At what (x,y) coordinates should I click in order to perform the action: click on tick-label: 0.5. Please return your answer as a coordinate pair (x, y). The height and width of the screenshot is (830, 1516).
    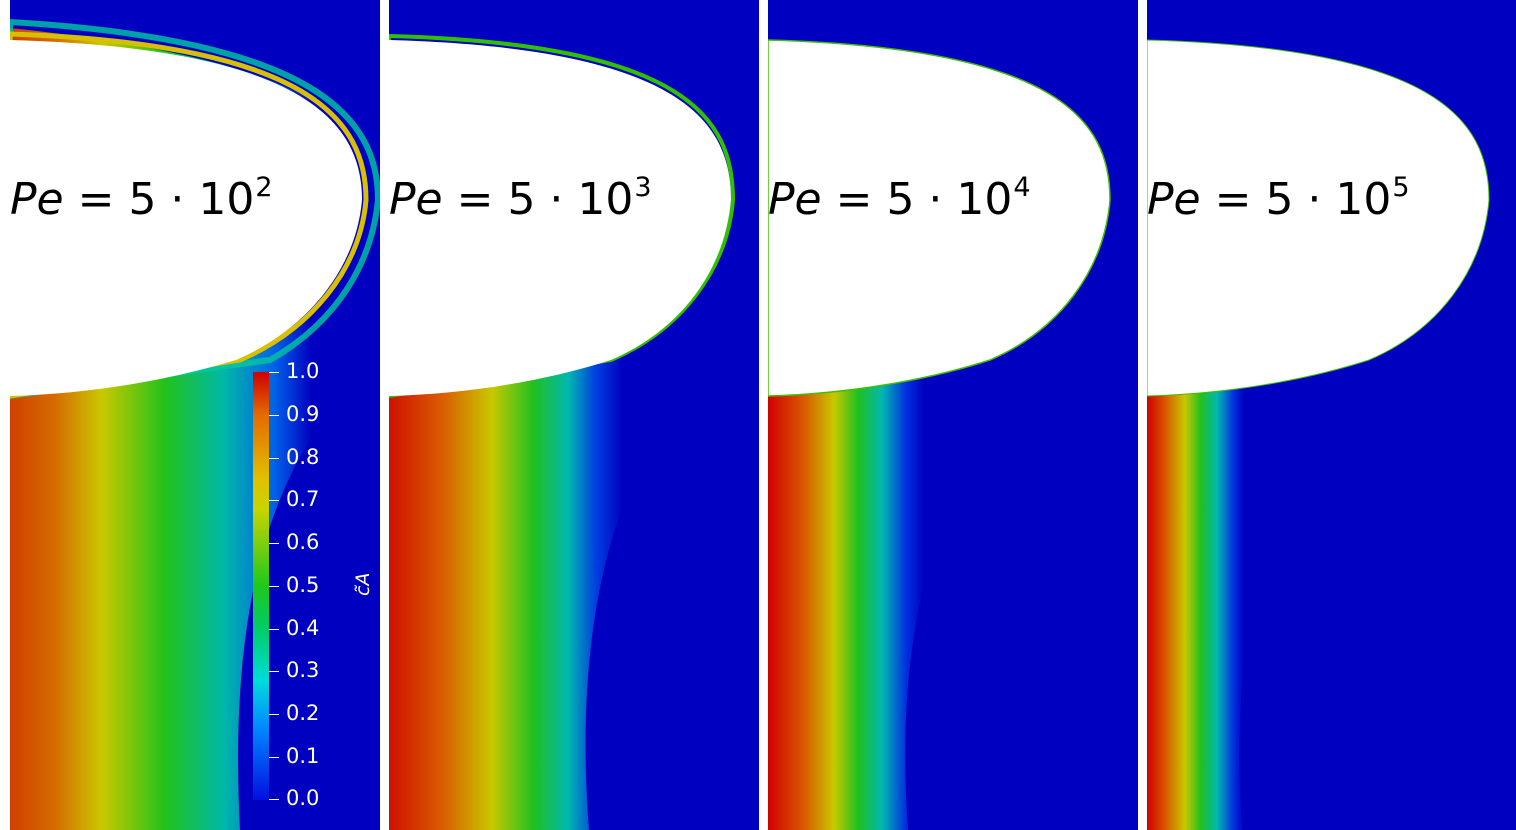
    Looking at the image, I should click on (303, 585).